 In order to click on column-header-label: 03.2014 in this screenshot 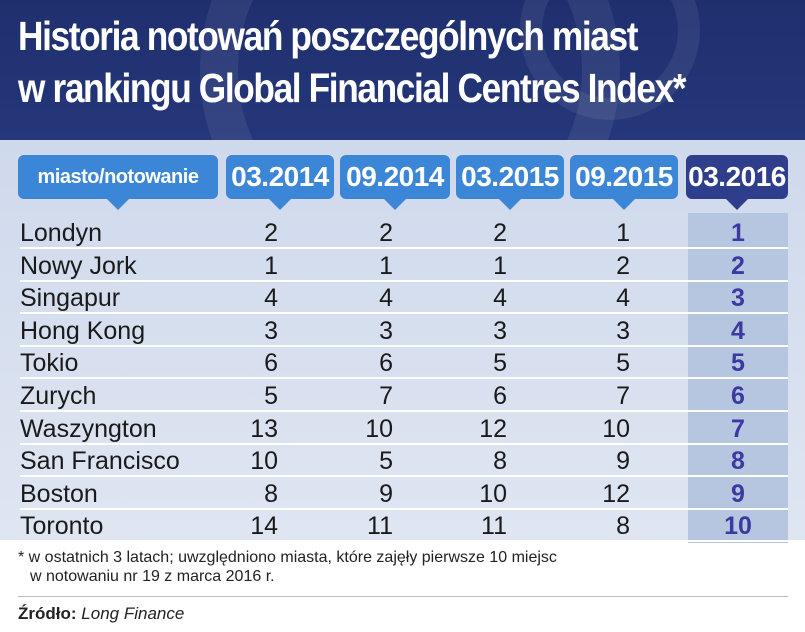, I will do `click(280, 176)`.